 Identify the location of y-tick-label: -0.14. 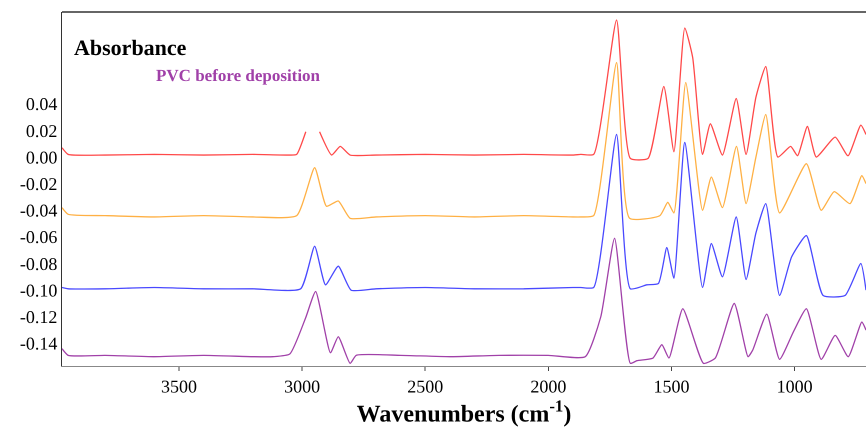
(39, 344).